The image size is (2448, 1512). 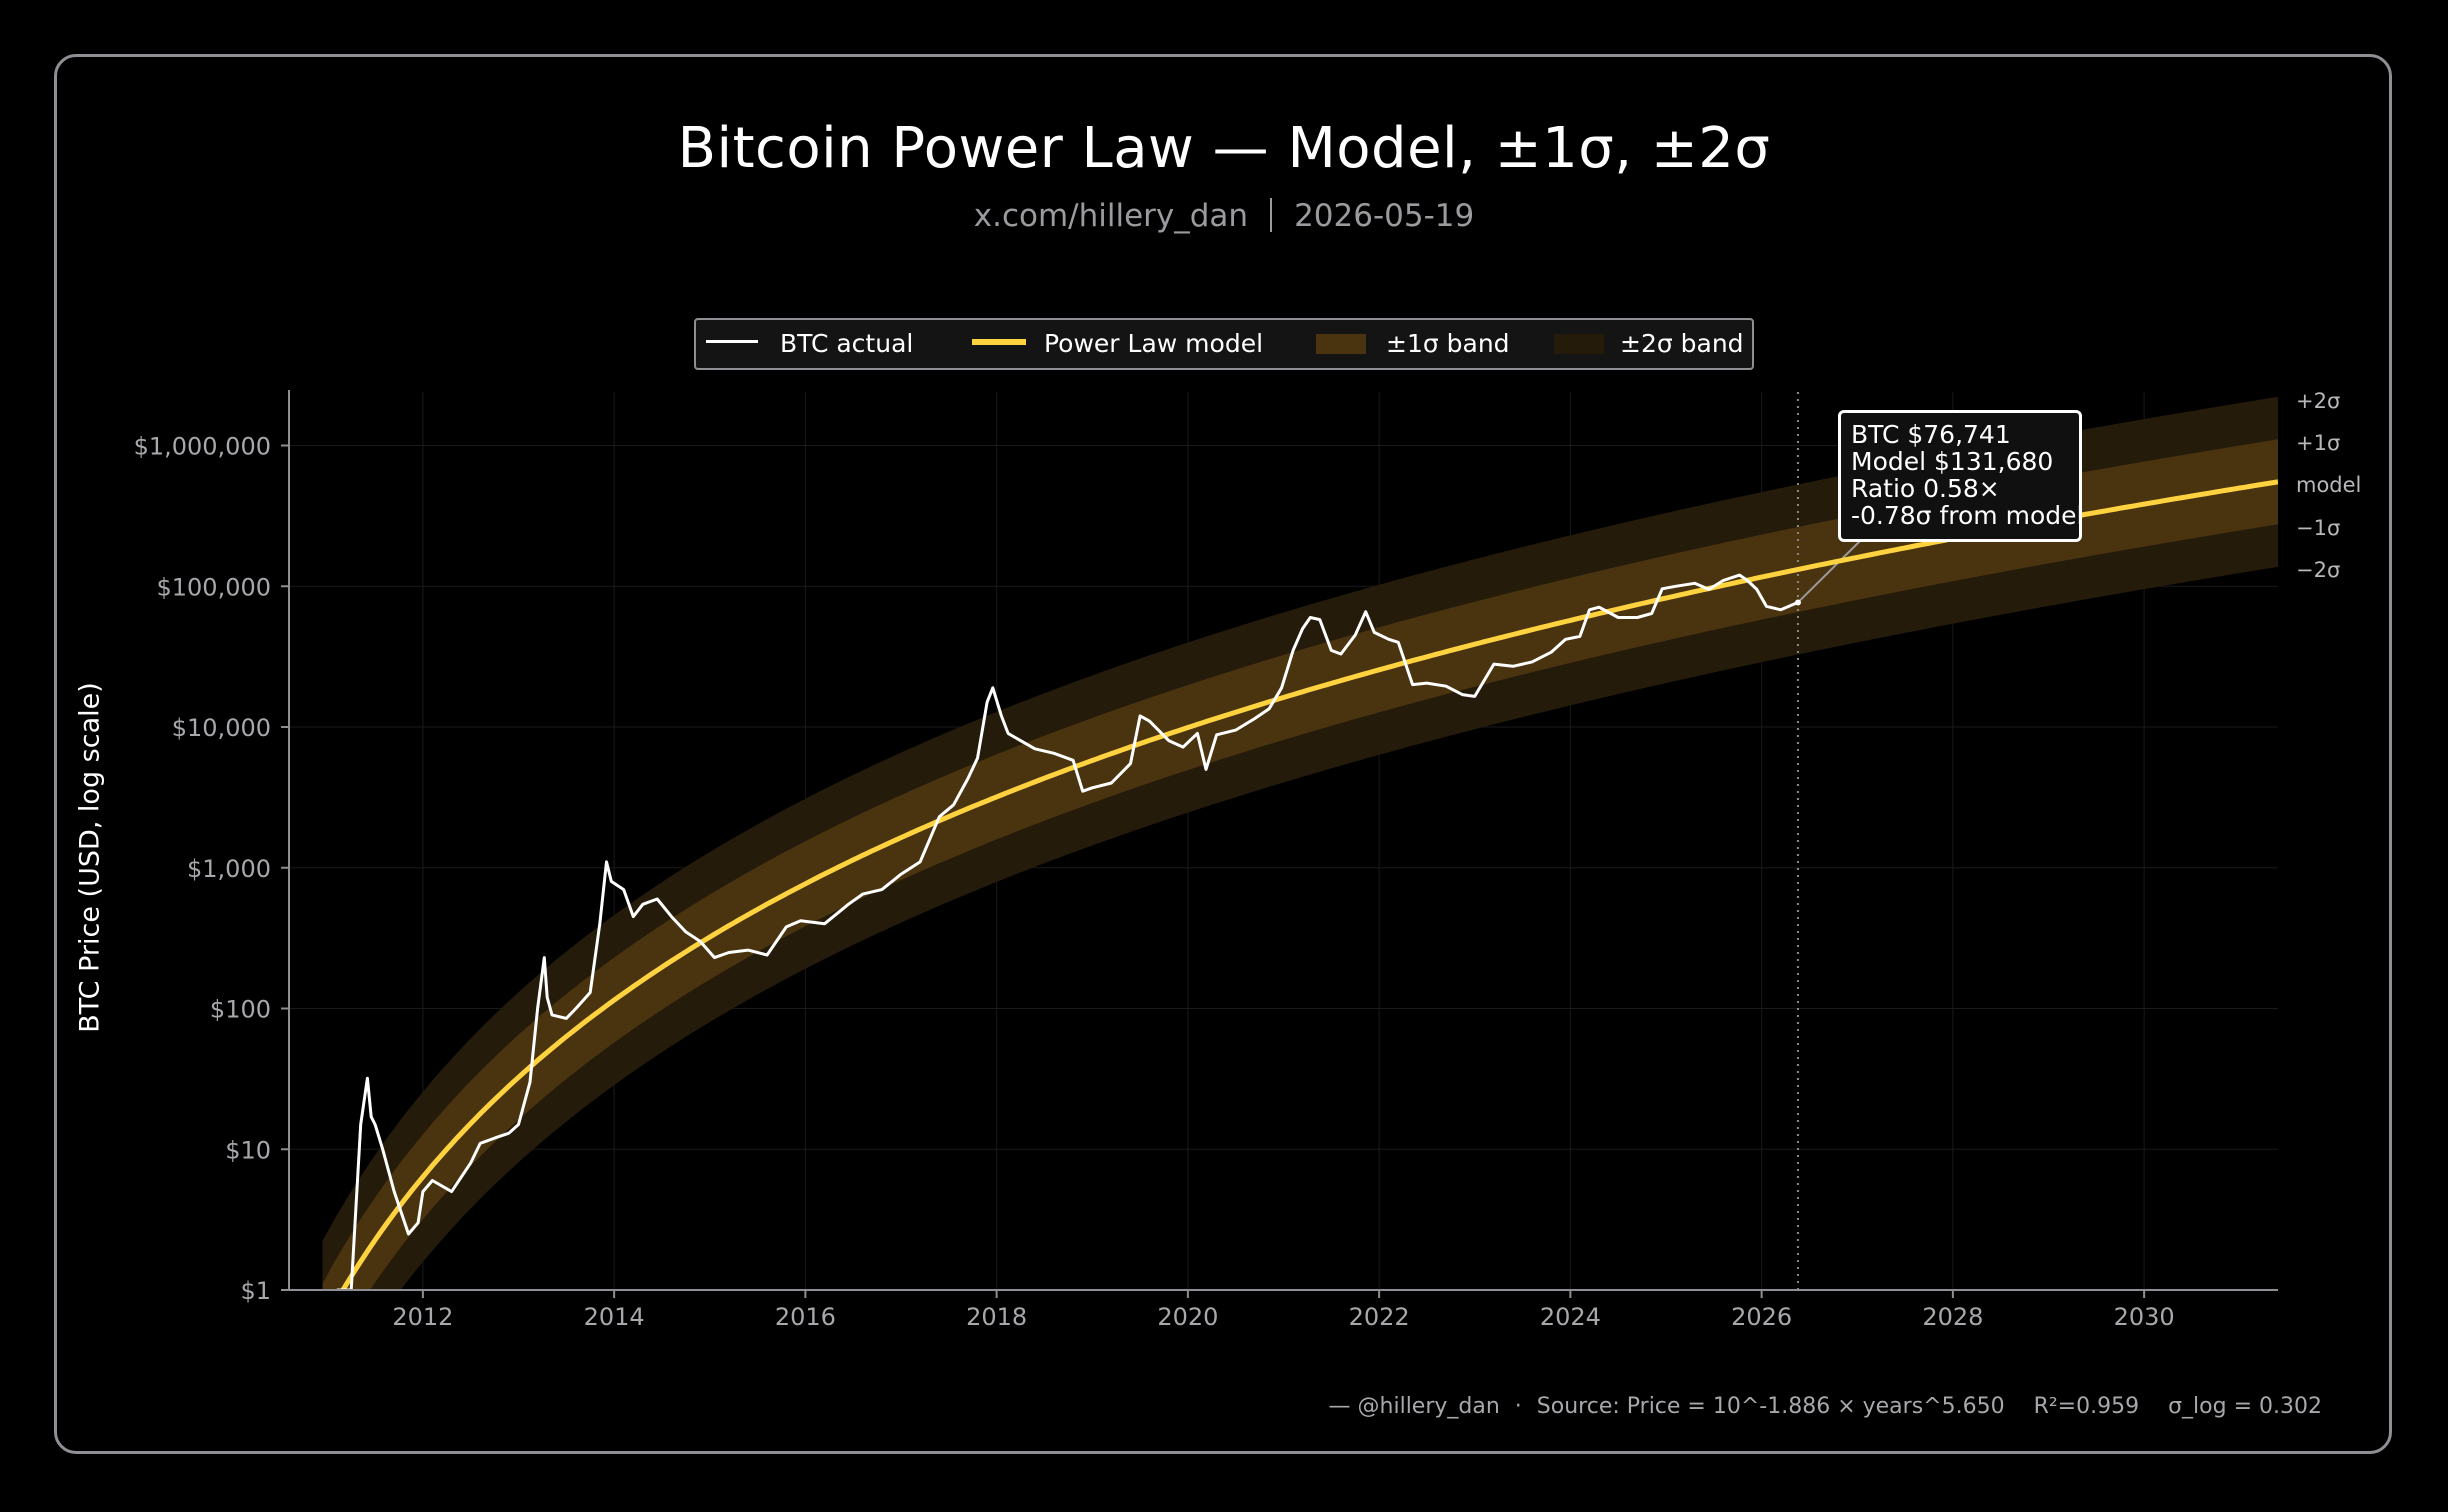 What do you see at coordinates (1761, 1317) in the screenshot?
I see `x-tick-label-2026: 2026` at bounding box center [1761, 1317].